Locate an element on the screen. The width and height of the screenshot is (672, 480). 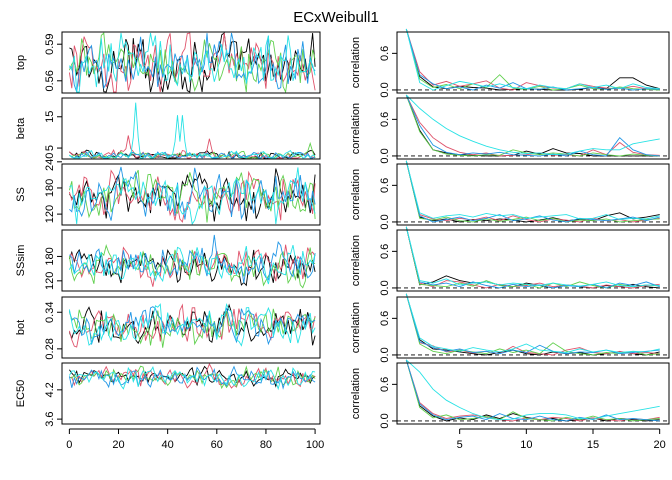
acf-ylabel-5: correlation is located at coordinates (356, 327).